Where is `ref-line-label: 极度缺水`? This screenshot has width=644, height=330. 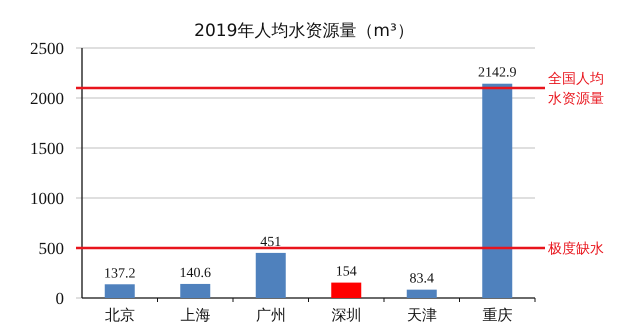
ref-line-label: 极度缺水 is located at coordinates (575, 249).